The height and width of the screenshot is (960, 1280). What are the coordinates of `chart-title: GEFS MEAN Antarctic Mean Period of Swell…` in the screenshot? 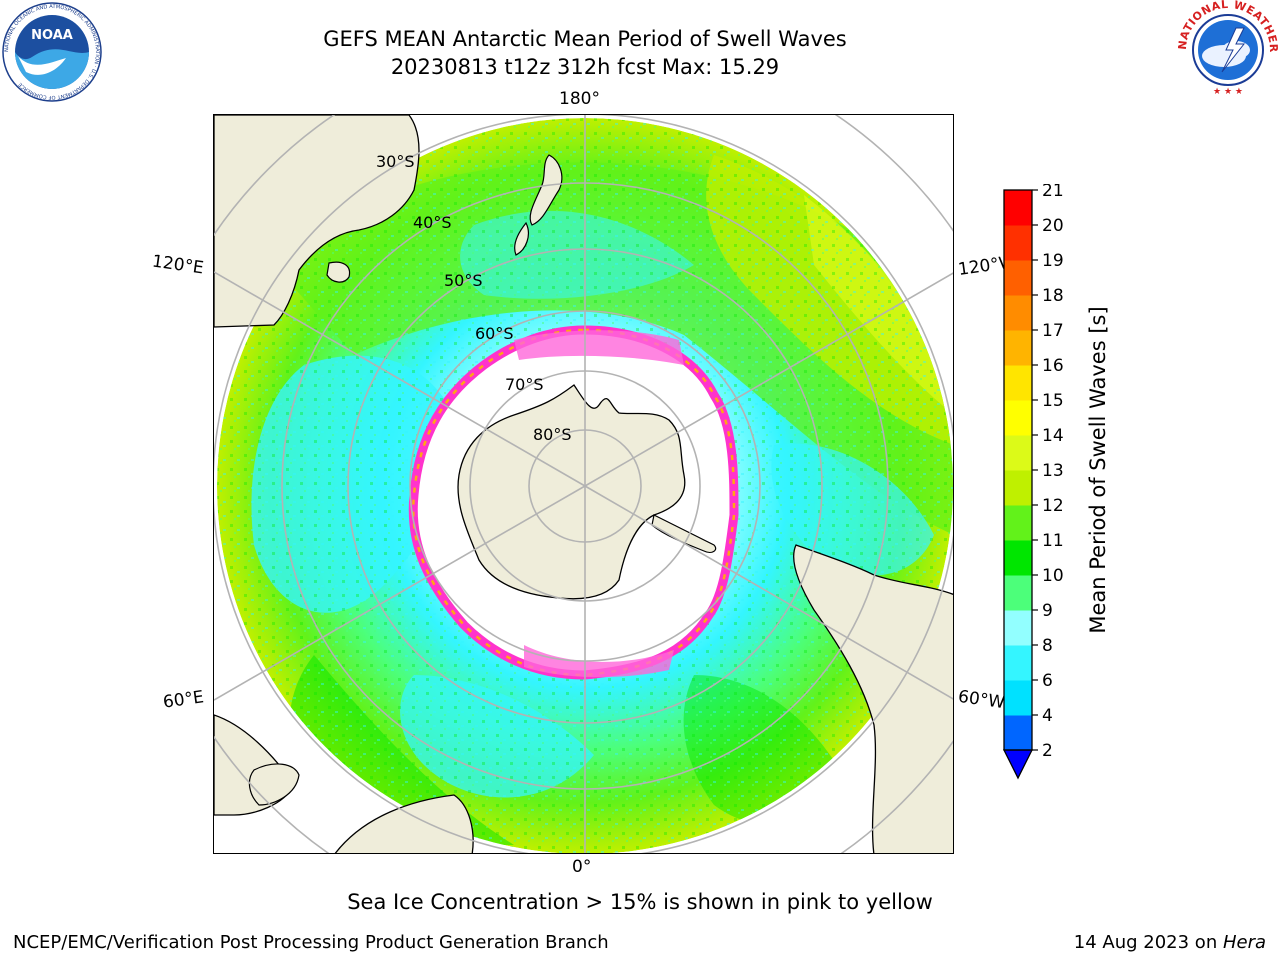 It's located at (585, 39).